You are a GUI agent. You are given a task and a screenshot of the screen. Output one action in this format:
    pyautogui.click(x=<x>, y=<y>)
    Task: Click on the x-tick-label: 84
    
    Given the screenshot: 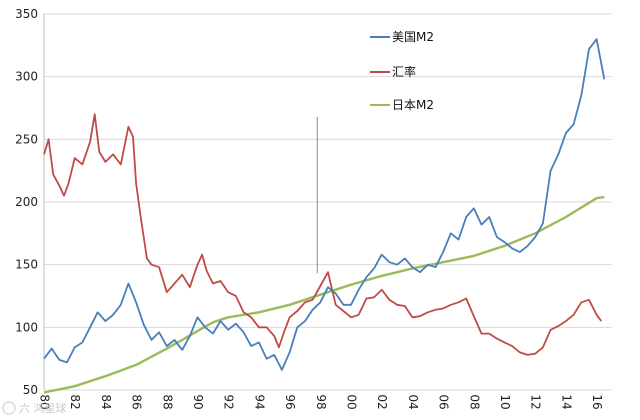 What is the action you would take?
    pyautogui.click(x=106, y=401)
    